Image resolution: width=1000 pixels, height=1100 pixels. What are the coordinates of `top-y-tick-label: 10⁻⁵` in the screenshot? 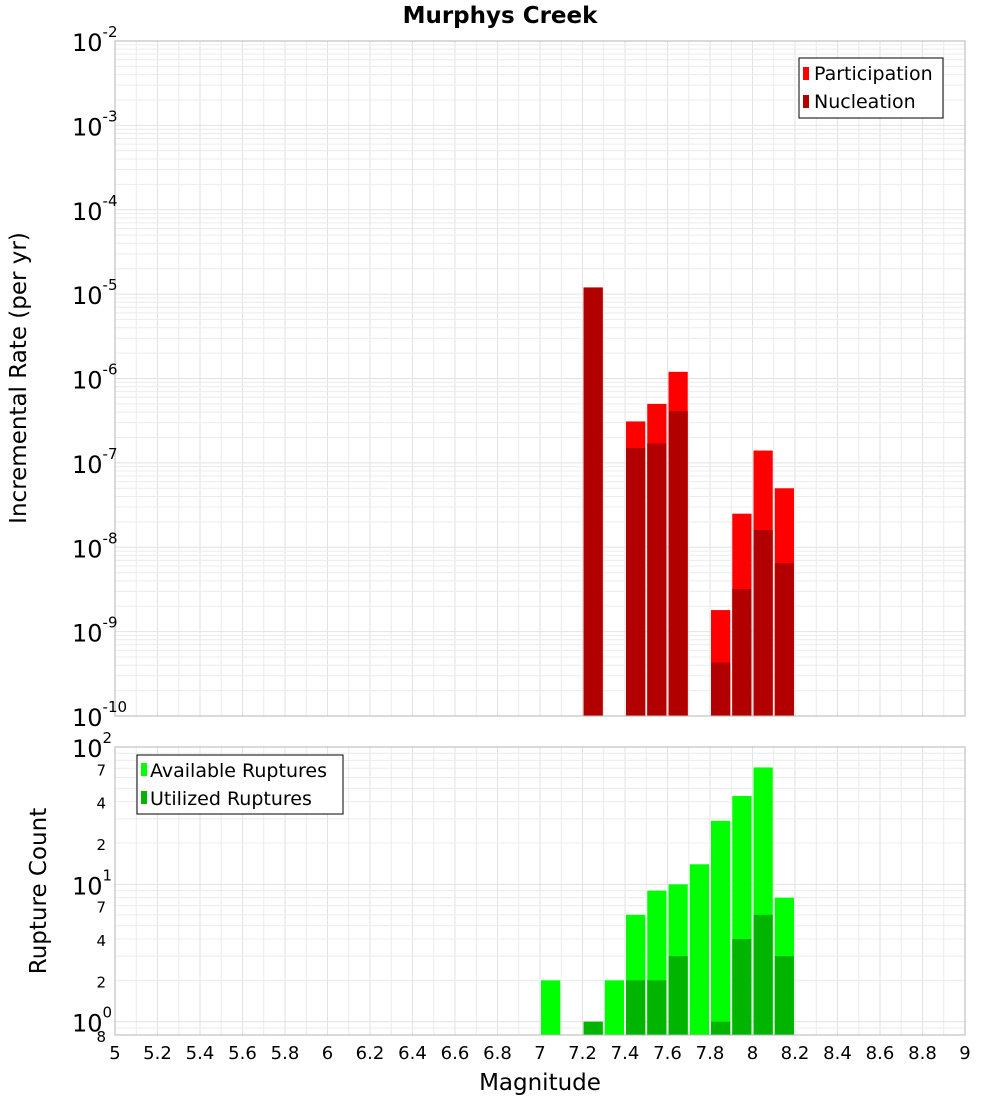 It's located at (95, 293).